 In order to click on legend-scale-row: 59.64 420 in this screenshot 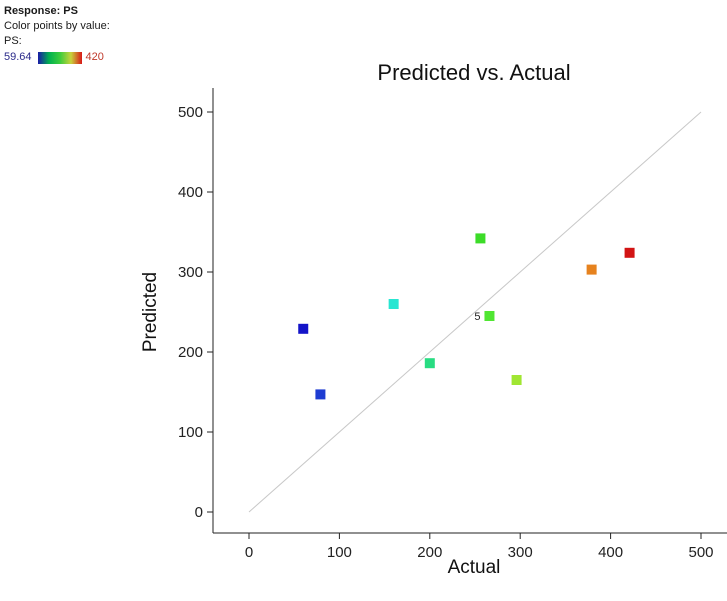, I will do `click(57, 57)`.